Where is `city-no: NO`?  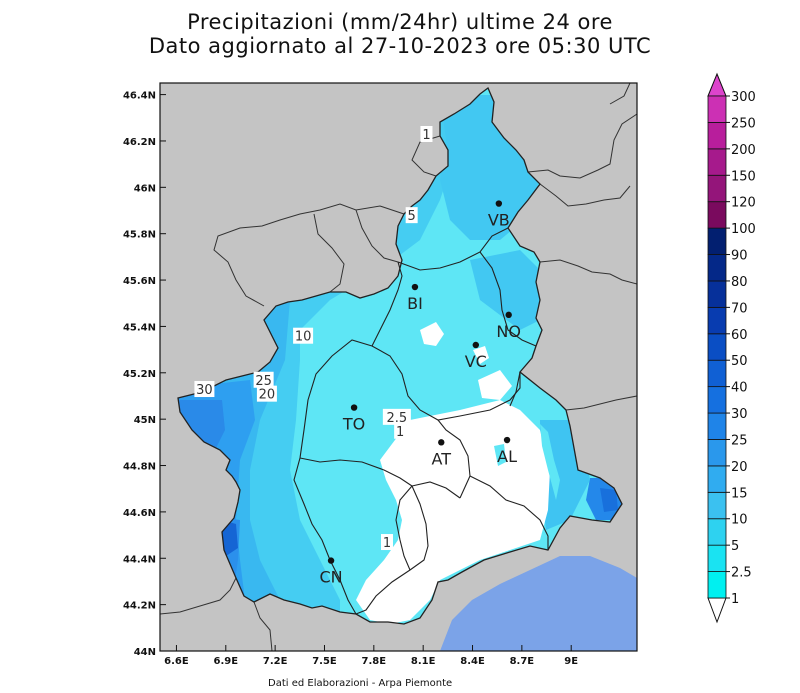 city-no: NO is located at coordinates (508, 326).